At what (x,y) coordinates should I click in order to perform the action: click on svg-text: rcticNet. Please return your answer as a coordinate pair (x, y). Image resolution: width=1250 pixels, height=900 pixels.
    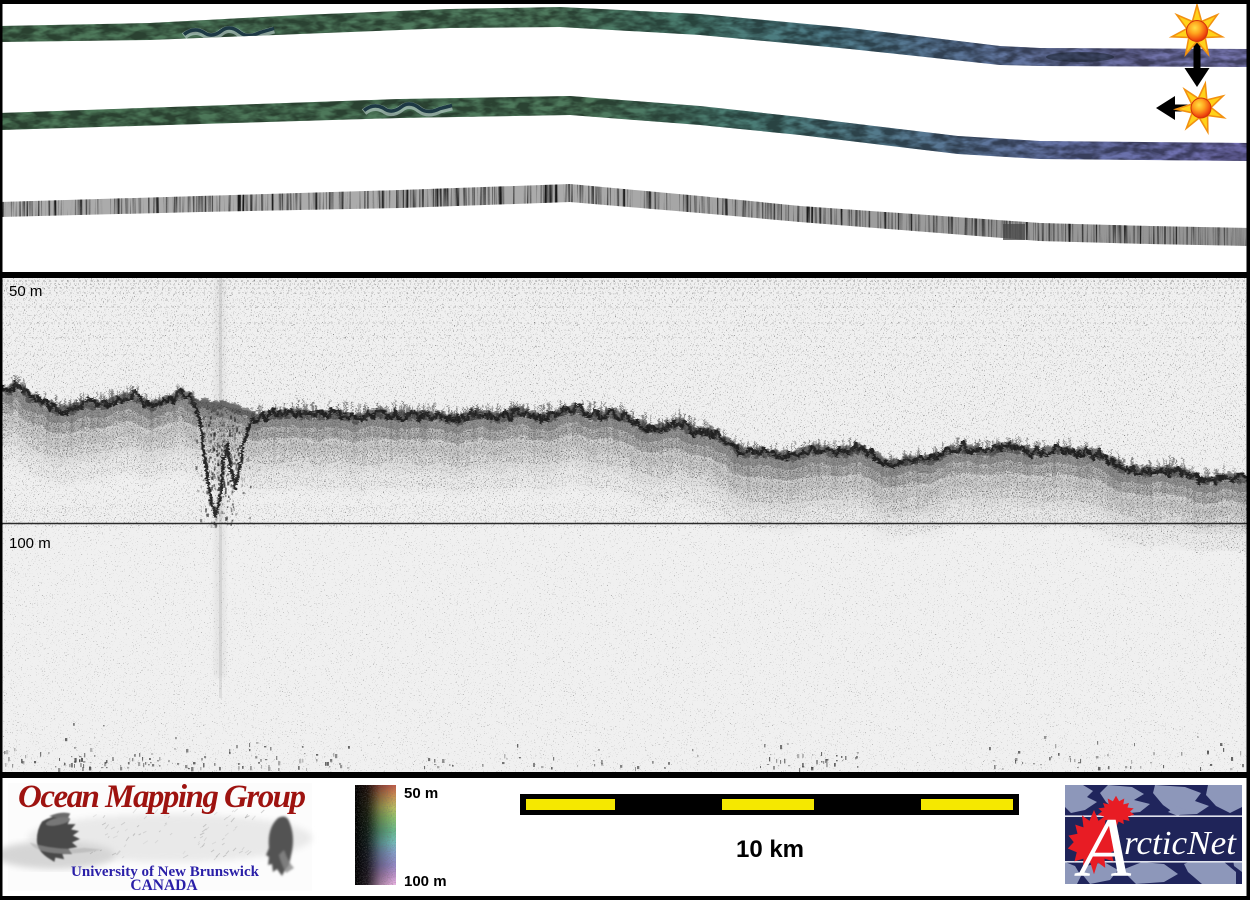
    Looking at the image, I should click on (1181, 843).